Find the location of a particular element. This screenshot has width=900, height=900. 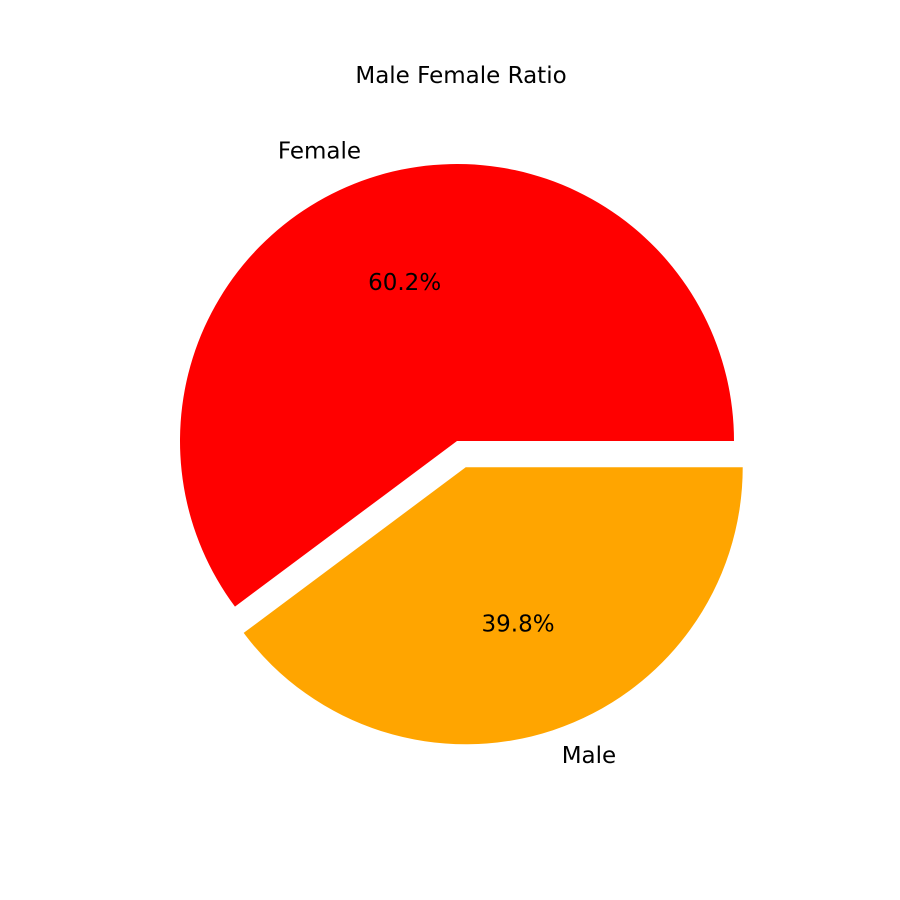

chart-title: Male Female Ratio is located at coordinates (460, 76).